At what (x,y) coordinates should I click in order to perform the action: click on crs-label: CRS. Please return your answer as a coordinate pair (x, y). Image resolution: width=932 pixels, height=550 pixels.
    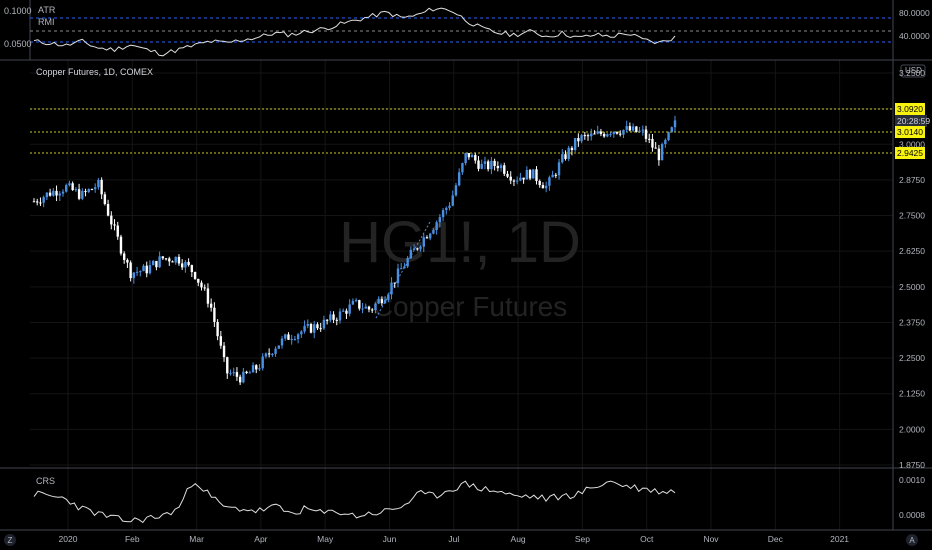
    Looking at the image, I should click on (45, 481).